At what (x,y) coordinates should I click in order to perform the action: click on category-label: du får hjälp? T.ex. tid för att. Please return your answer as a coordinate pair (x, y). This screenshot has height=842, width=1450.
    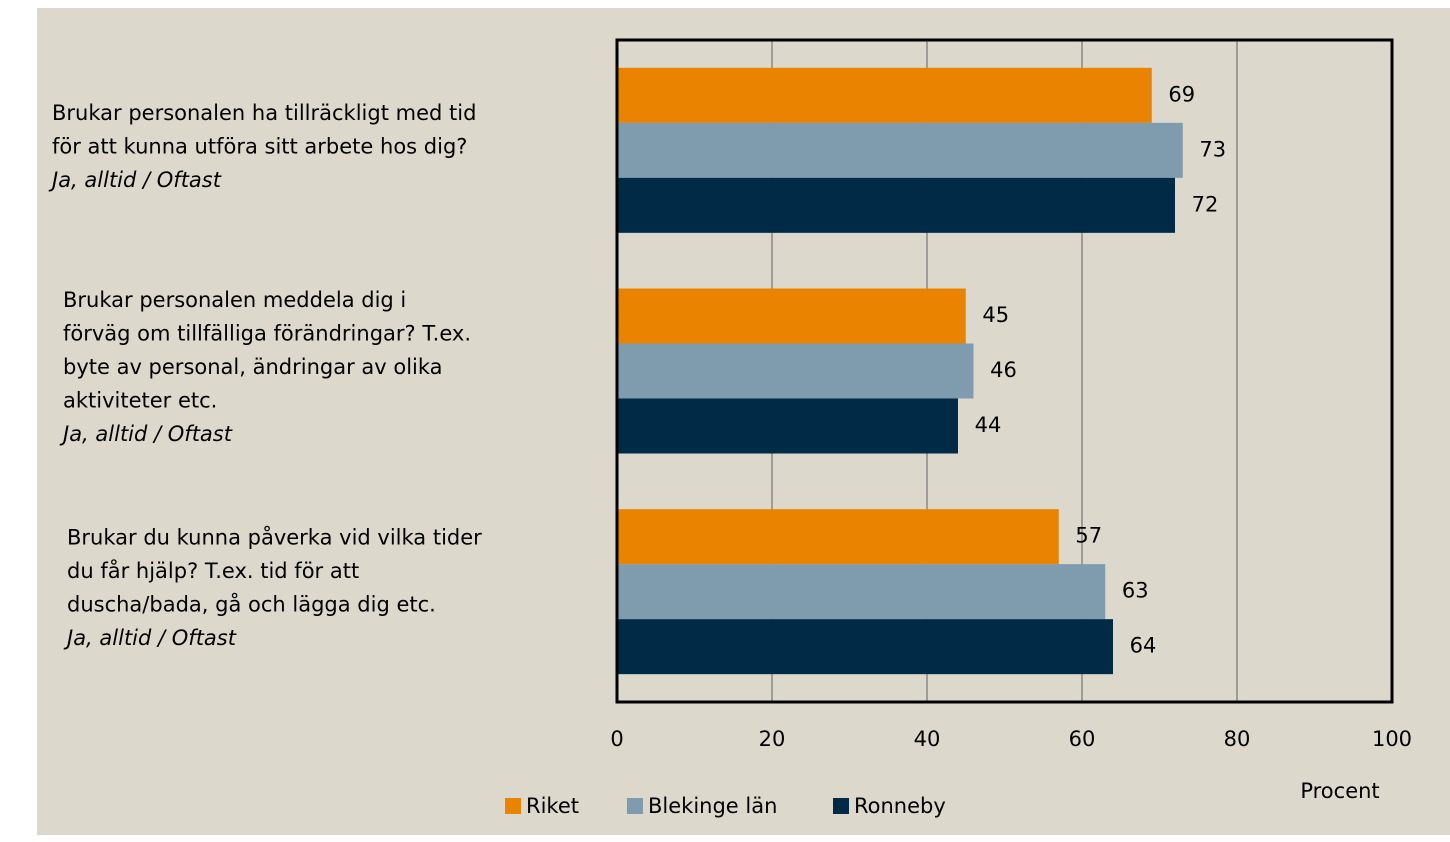
    Looking at the image, I should click on (213, 570).